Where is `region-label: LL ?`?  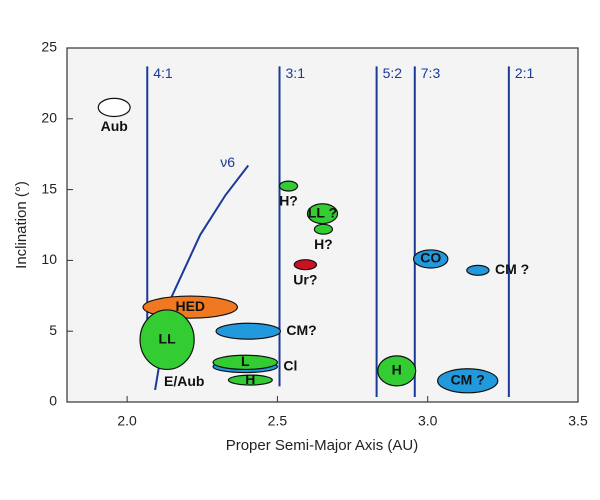
region-label: LL ? is located at coordinates (322, 212).